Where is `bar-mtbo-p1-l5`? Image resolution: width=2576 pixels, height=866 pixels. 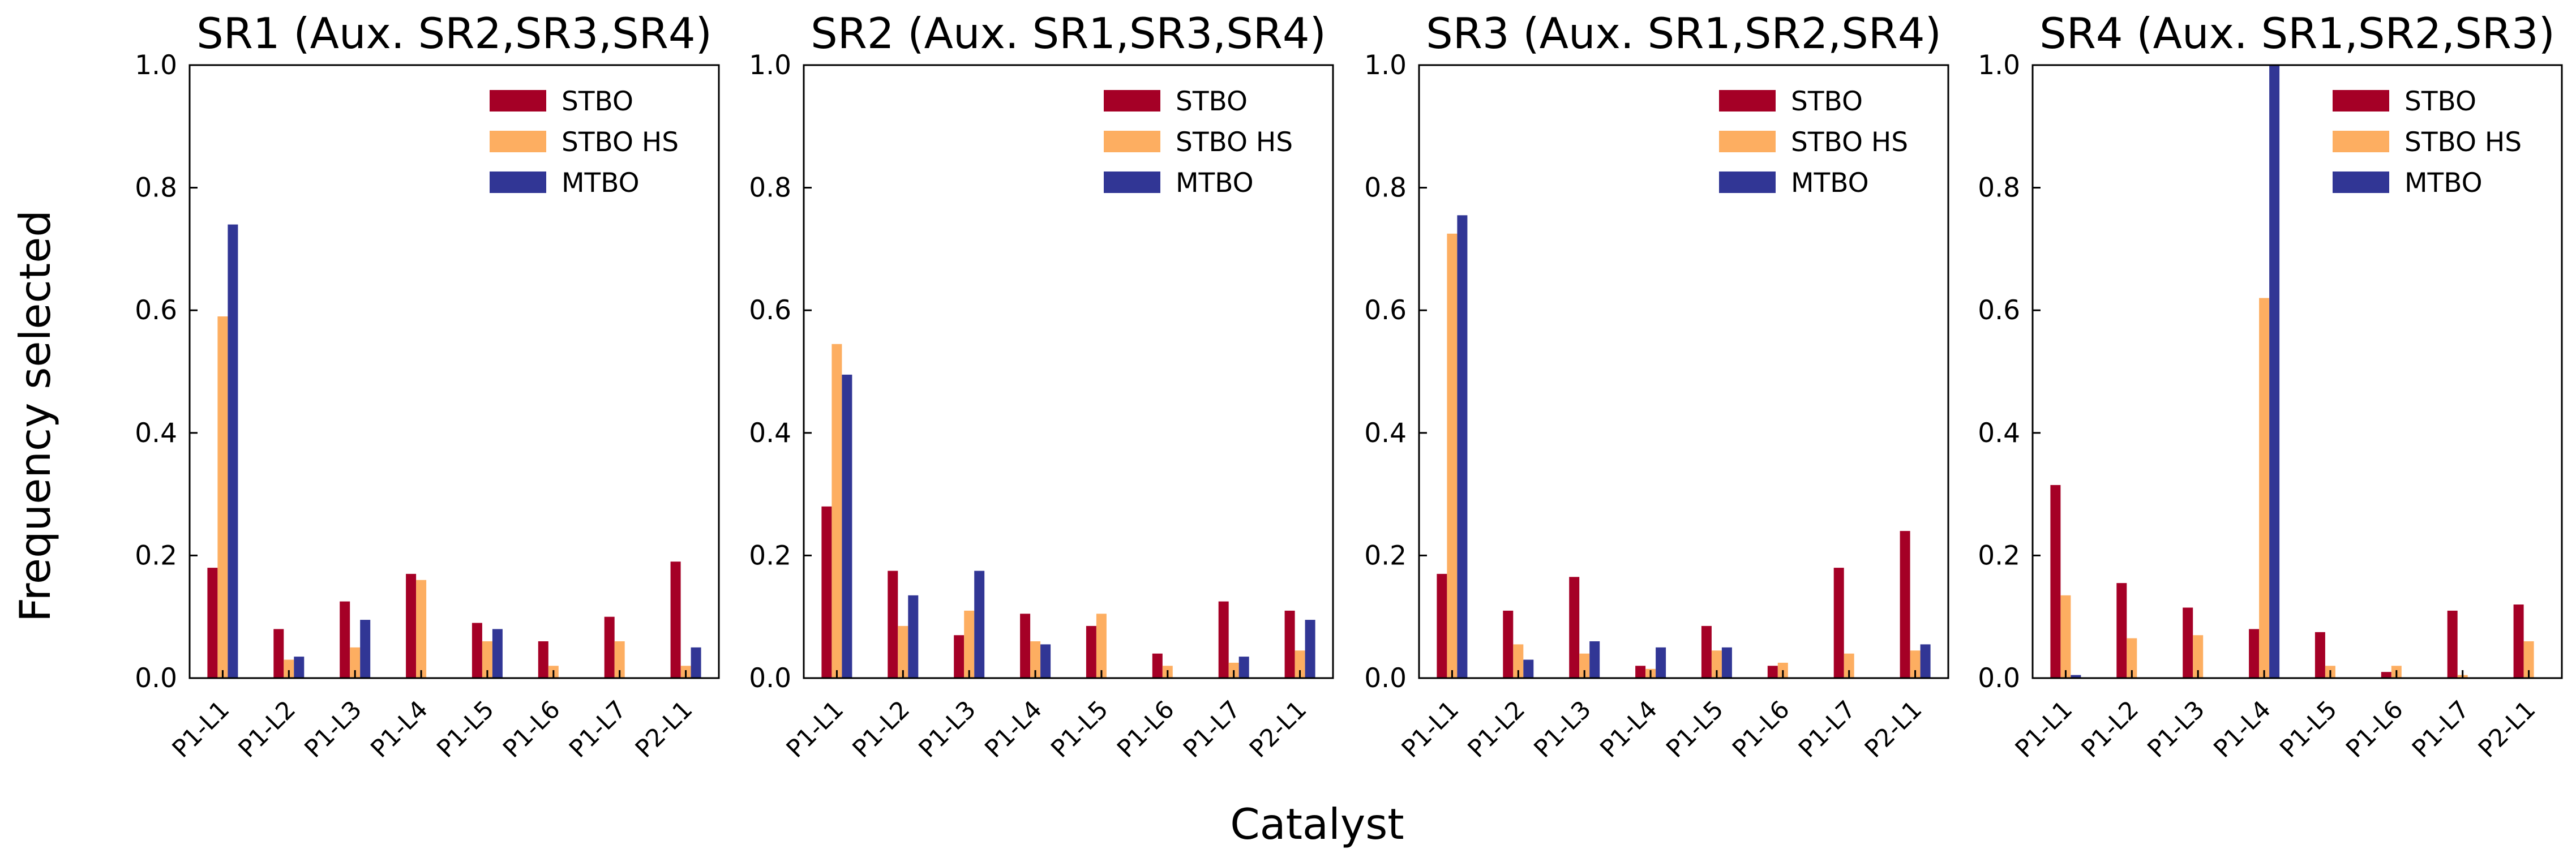 bar-mtbo-p1-l5 is located at coordinates (1726, 662).